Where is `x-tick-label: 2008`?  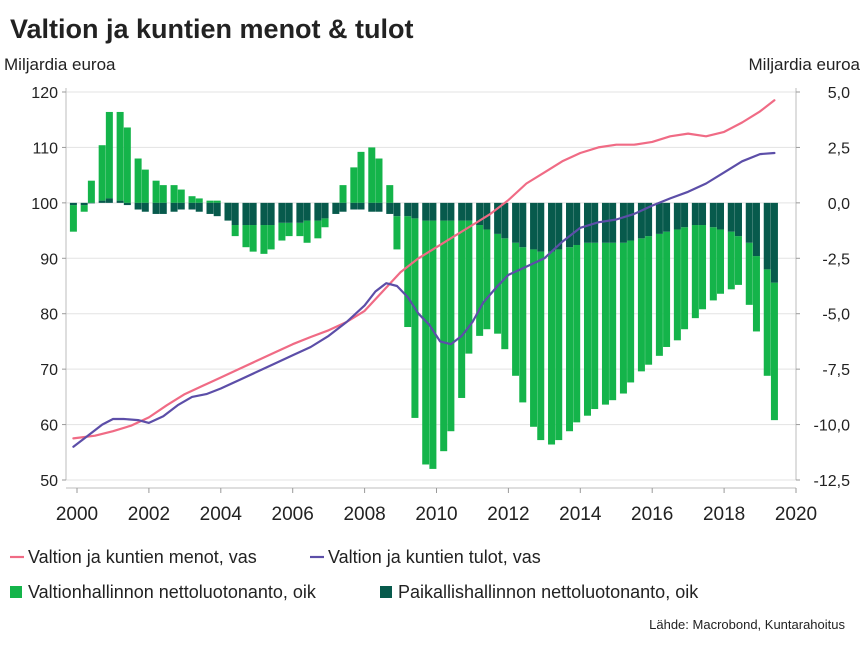
x-tick-label: 2008 is located at coordinates (364, 514).